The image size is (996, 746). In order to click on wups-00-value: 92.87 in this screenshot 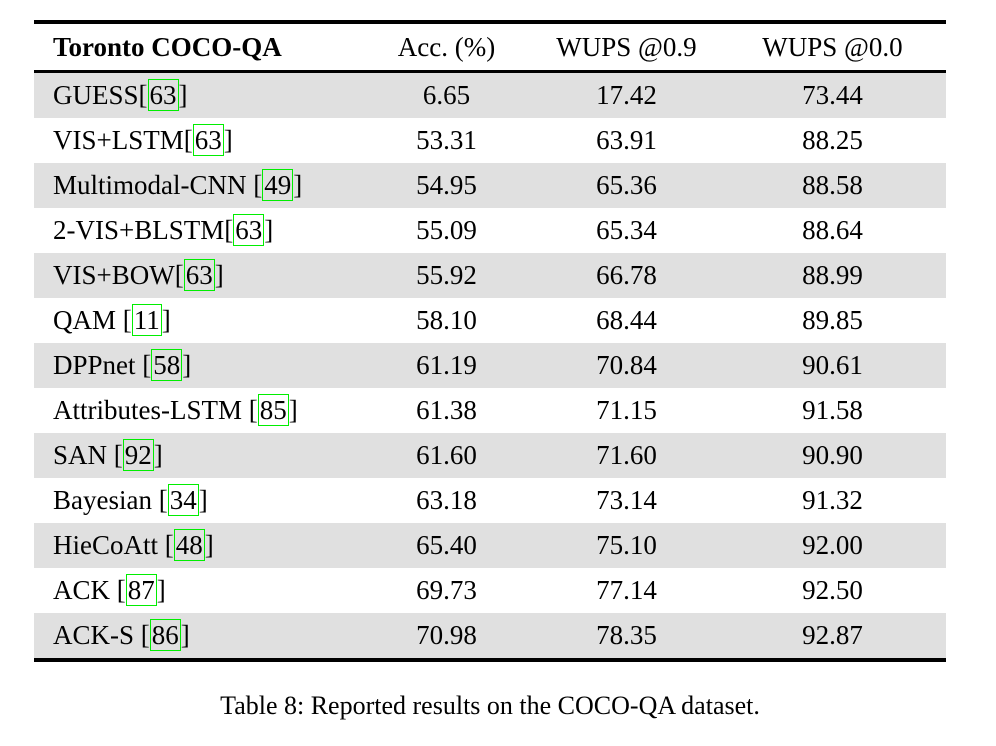, I will do `click(832, 635)`.